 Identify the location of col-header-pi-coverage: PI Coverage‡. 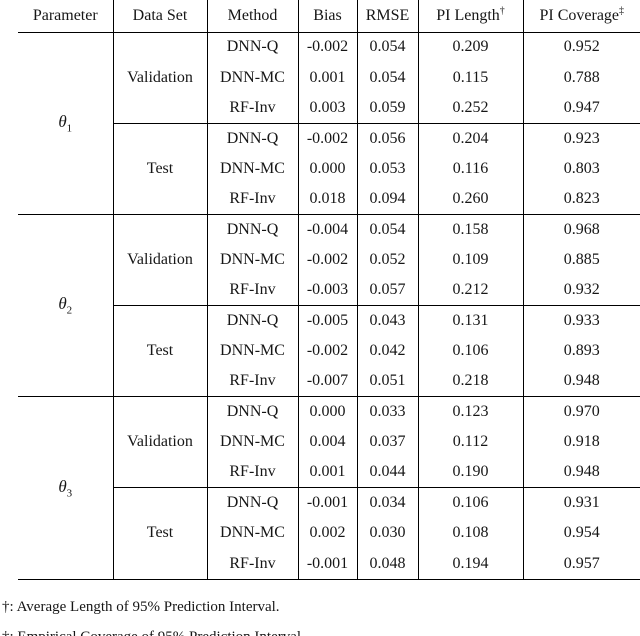
(581, 16).